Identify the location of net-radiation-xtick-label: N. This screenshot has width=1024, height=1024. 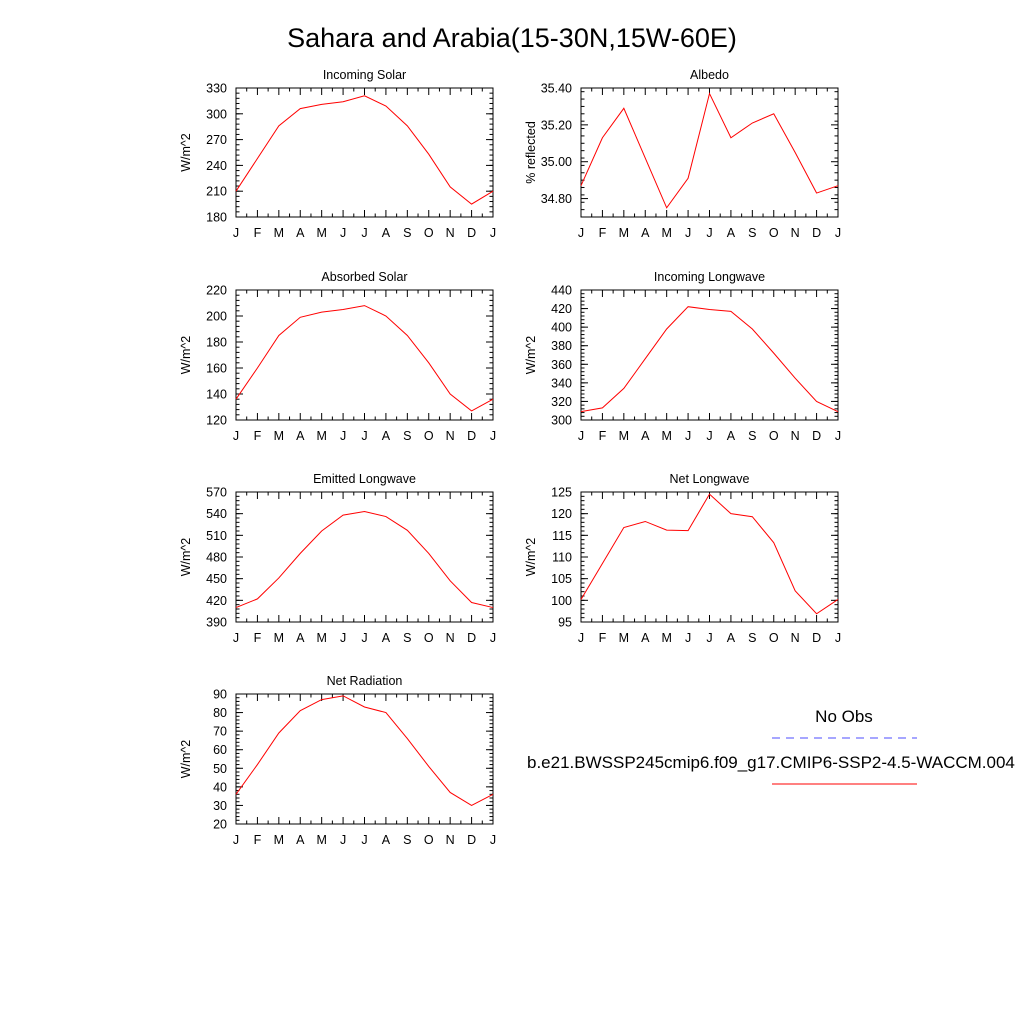
(450, 840).